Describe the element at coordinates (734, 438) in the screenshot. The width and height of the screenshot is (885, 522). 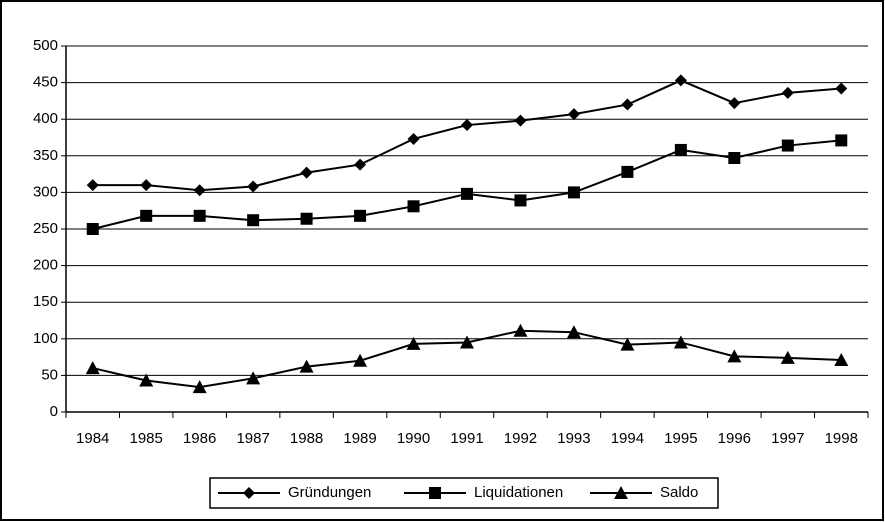
I see `x-tick-label: 1996` at that location.